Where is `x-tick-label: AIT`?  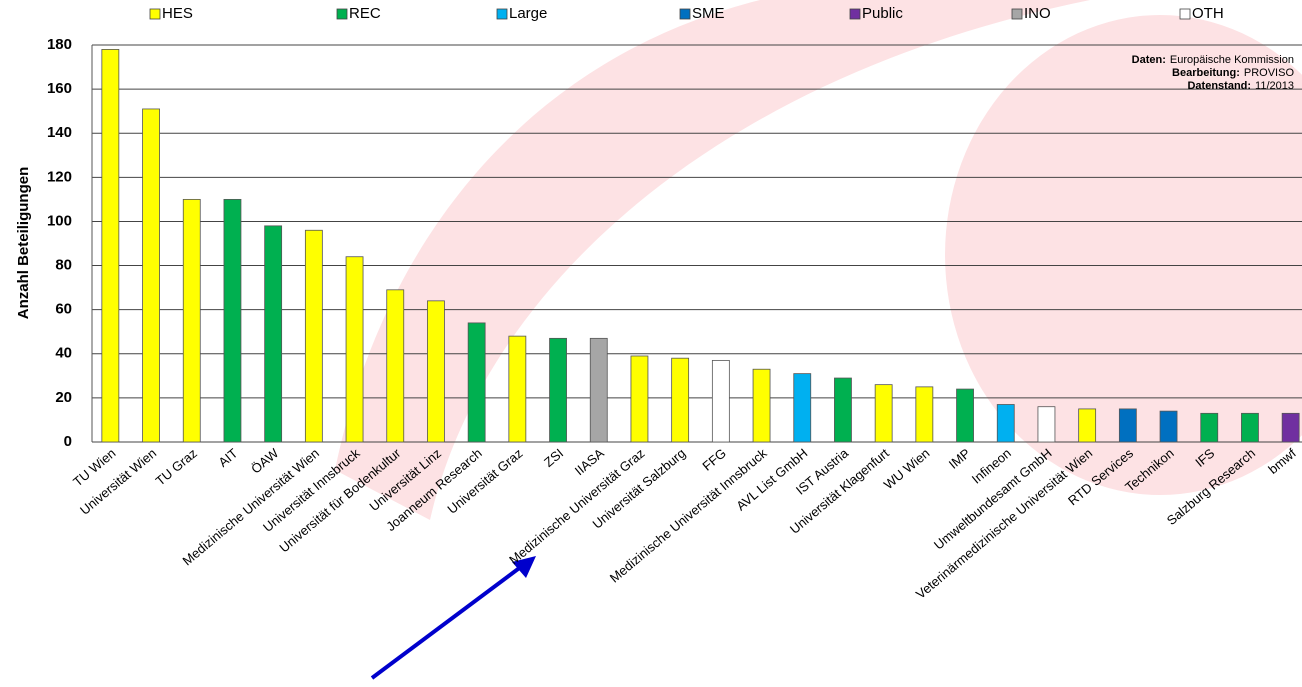 x-tick-label: AIT is located at coordinates (227, 457).